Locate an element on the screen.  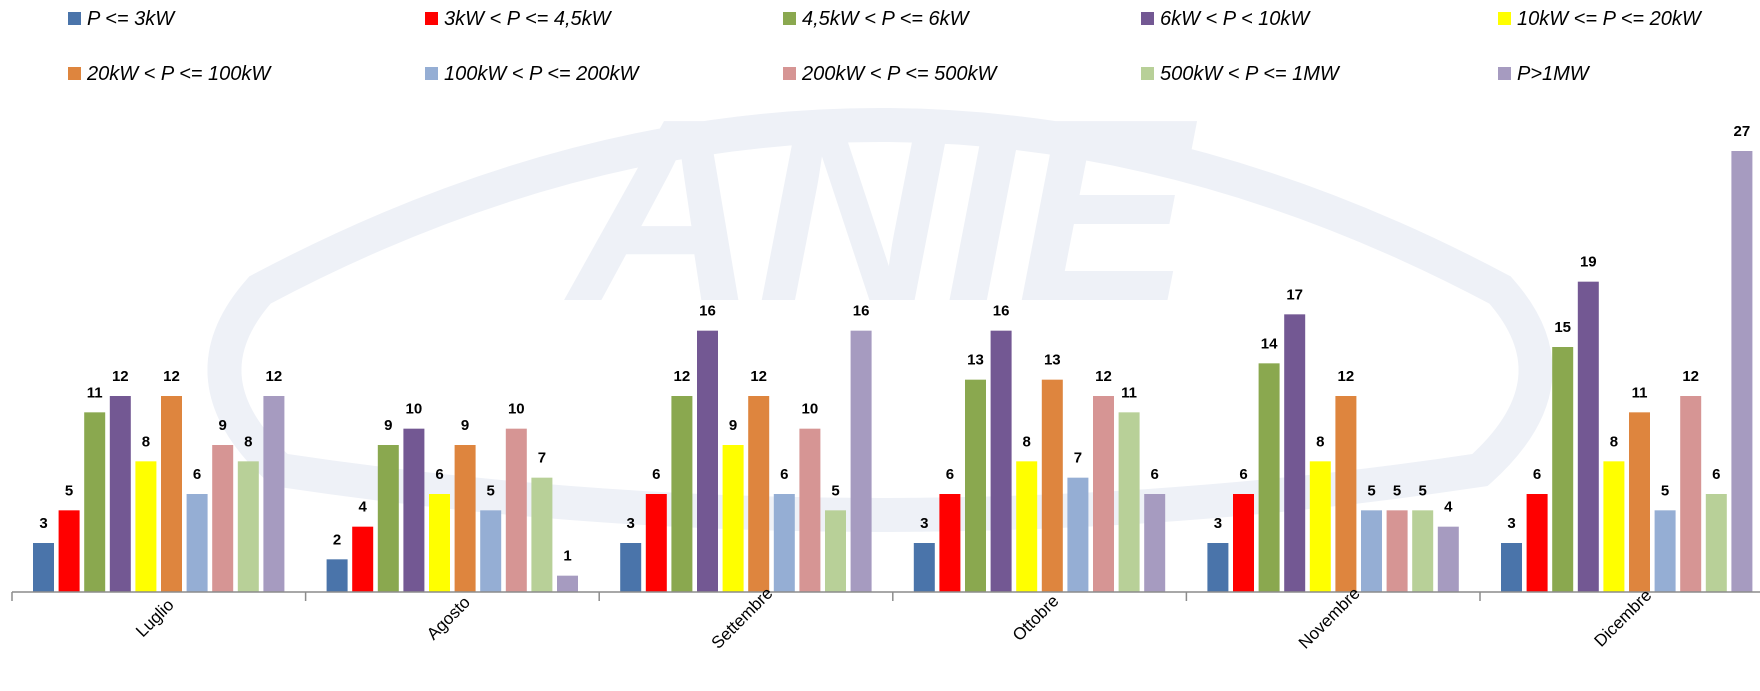
bar-novembre-3kw-p-4-5kw is located at coordinates (1243, 543).